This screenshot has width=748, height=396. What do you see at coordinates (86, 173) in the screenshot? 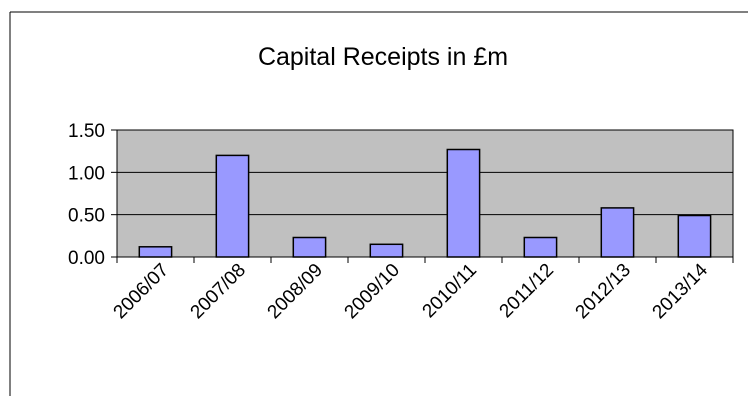
I see `y-tick-label-1.00: 1.00` at bounding box center [86, 173].